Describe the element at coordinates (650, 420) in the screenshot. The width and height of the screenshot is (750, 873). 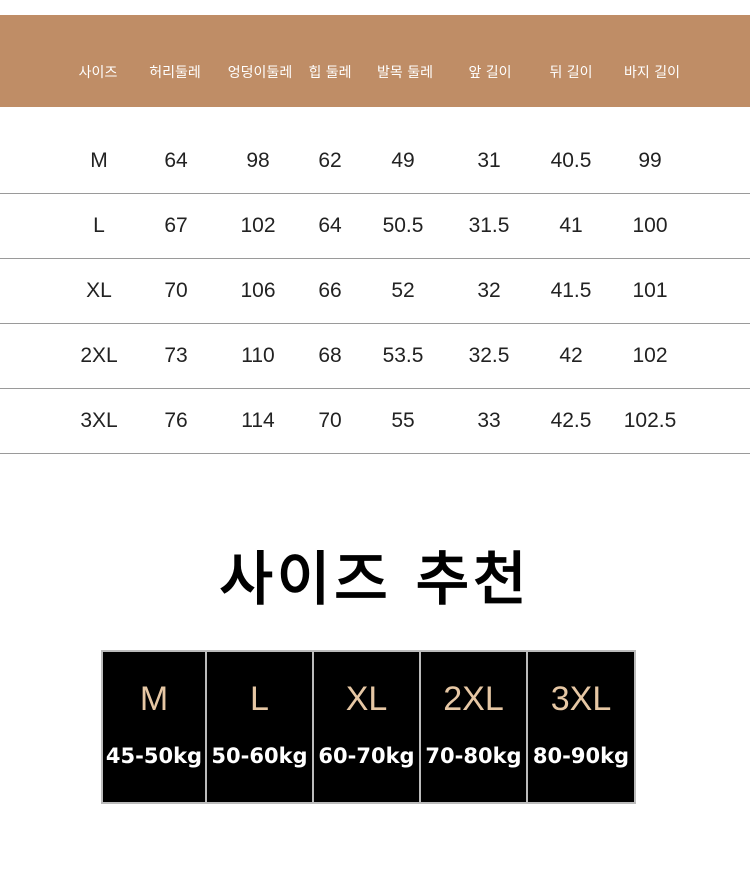
I see `table-cell: 102.5` at that location.